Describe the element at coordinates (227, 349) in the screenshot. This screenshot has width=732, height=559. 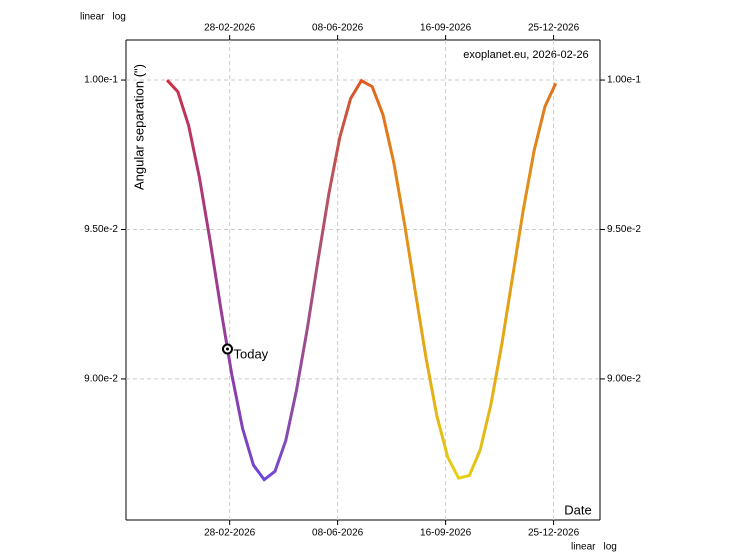
I see `today-marker-dot` at that location.